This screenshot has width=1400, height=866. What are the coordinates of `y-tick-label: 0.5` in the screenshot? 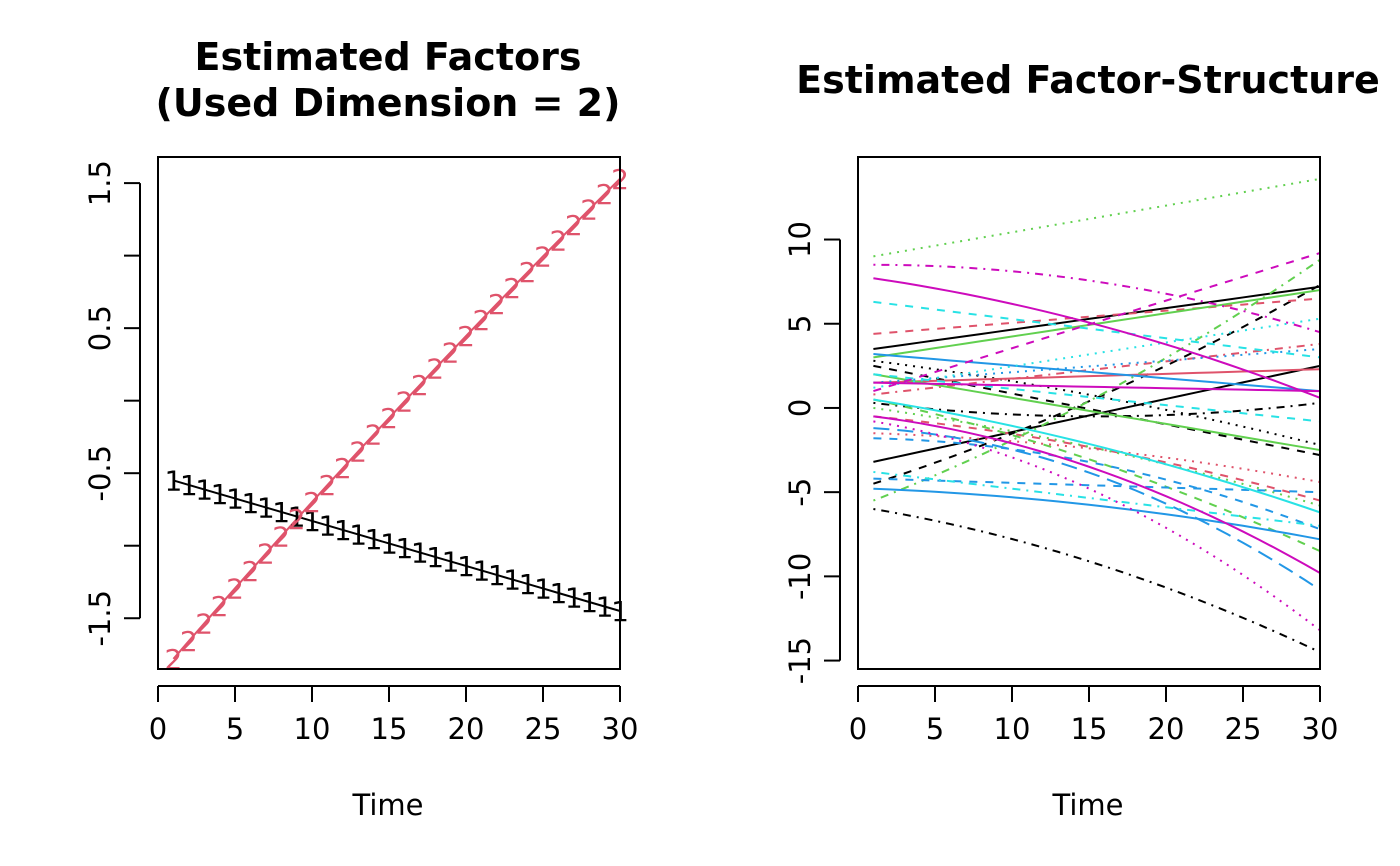 It's located at (100, 328).